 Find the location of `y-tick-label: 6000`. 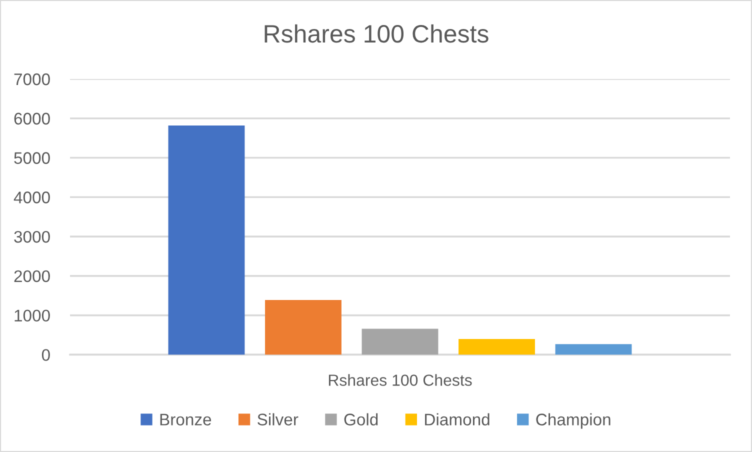

y-tick-label: 6000 is located at coordinates (32, 118).